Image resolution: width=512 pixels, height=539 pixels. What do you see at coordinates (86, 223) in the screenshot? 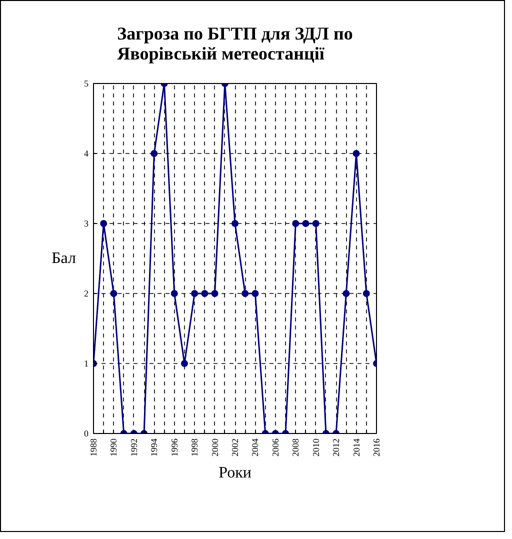
I see `y-tick-label: 3` at bounding box center [86, 223].